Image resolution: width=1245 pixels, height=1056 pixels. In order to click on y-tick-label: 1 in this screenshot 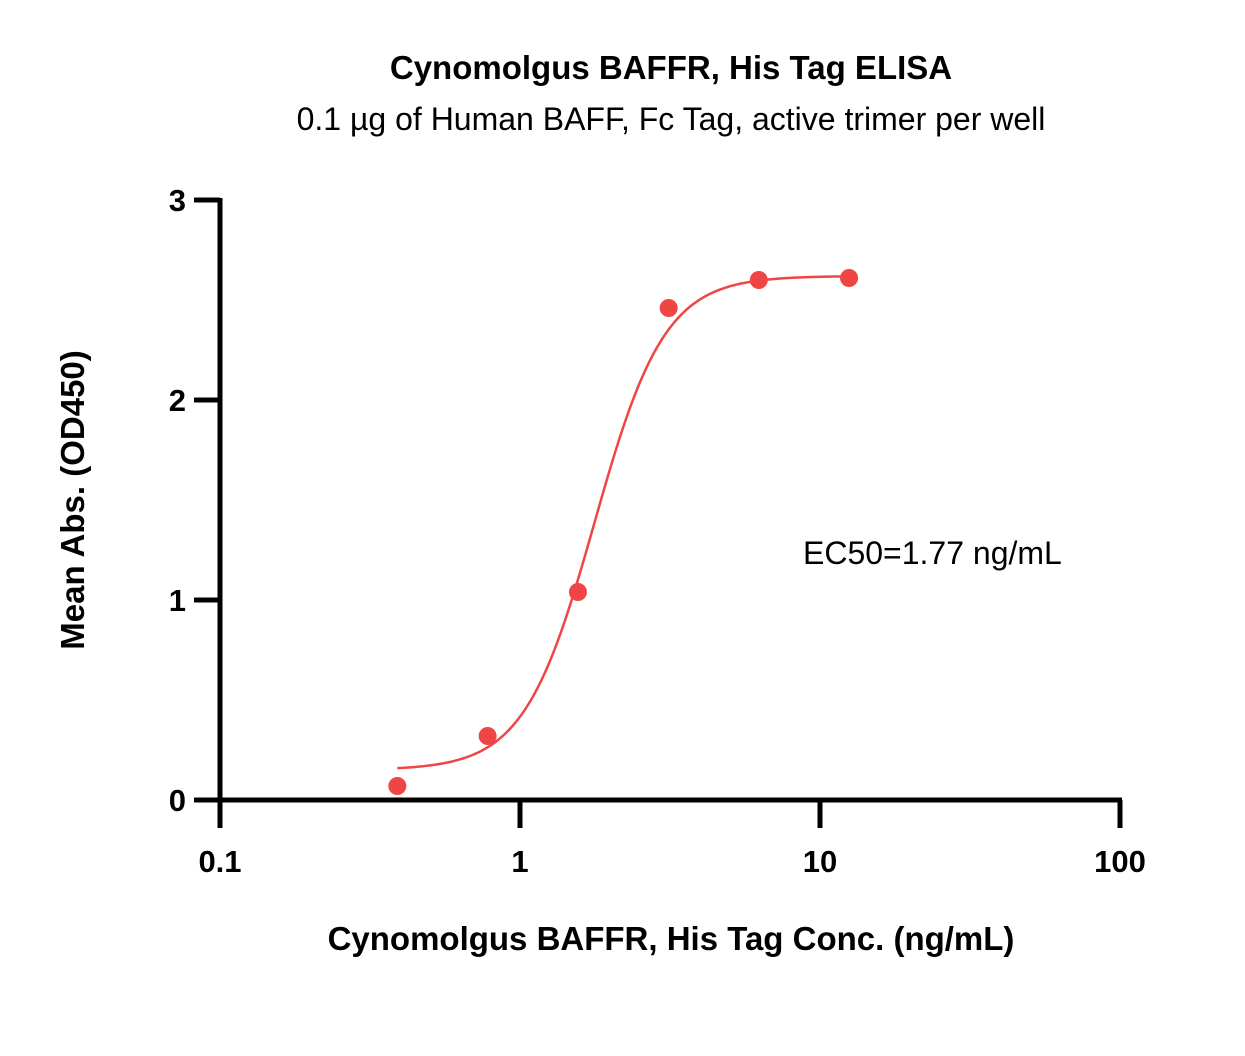, I will do `click(177, 600)`.